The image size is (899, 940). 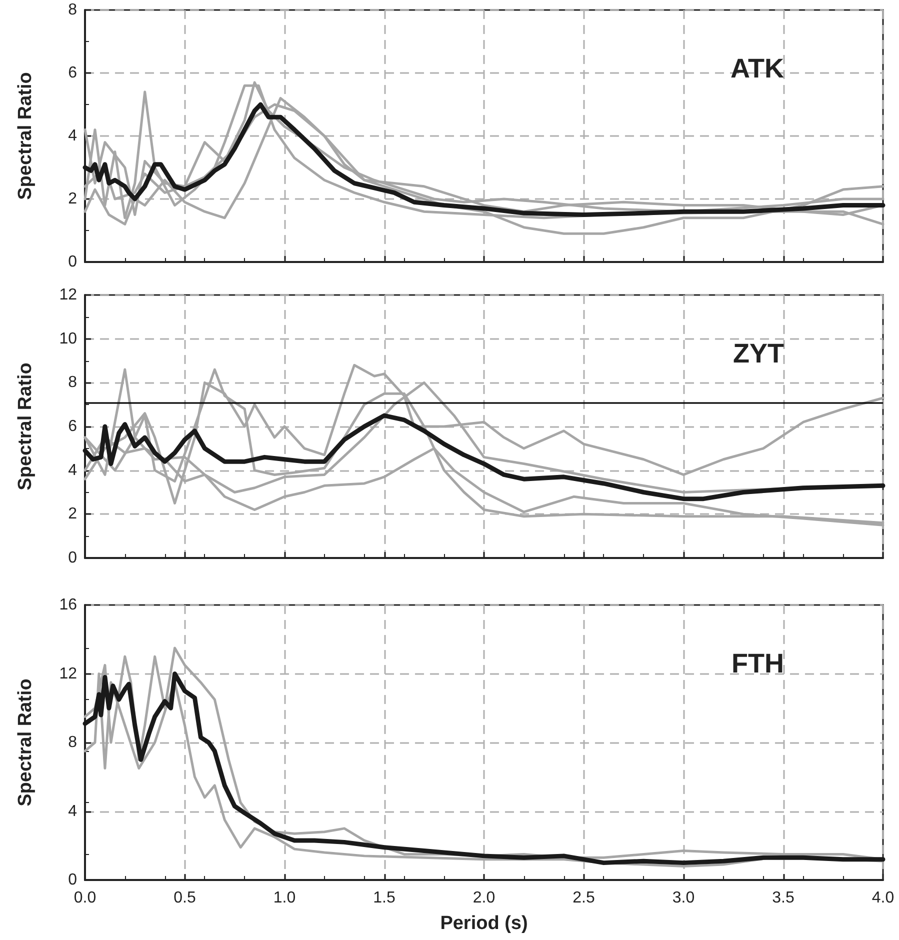 I want to click on x-tick-label: 1.0, so click(x=284, y=898).